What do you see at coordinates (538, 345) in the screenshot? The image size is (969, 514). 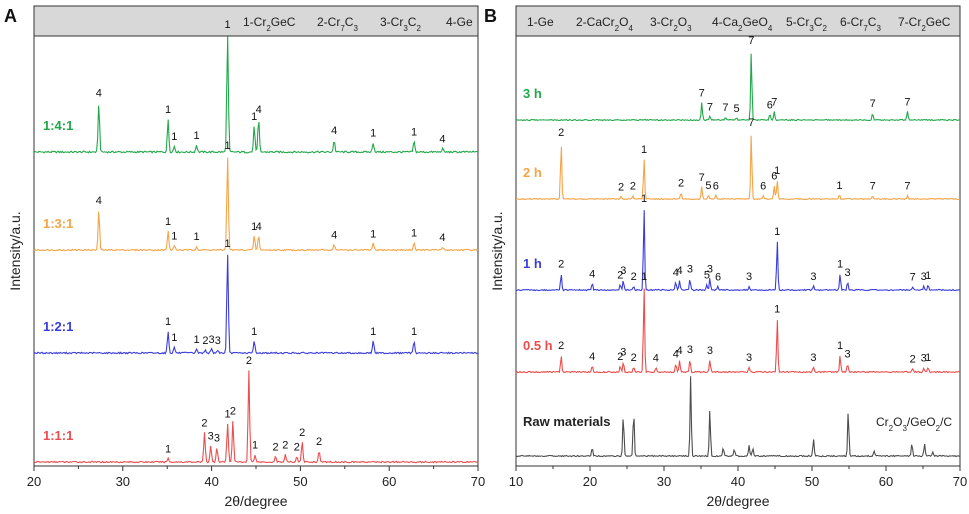 I see `series-label: 0.5 h` at bounding box center [538, 345].